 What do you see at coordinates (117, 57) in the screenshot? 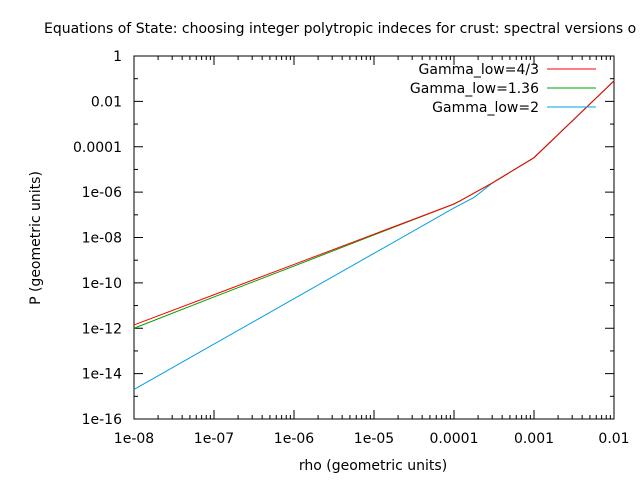
I see `y-tick-label: 1` at bounding box center [117, 57].